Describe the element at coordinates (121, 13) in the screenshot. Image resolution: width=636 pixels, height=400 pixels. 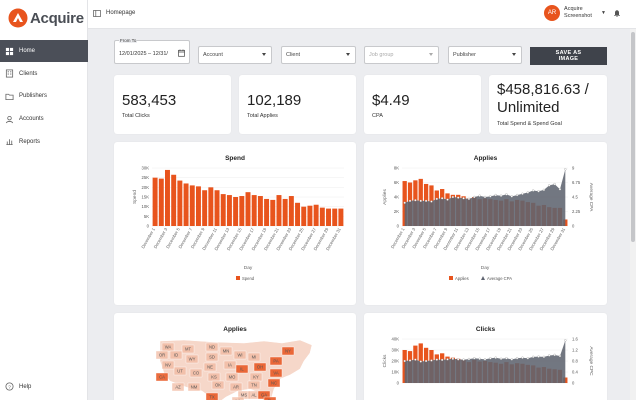
I see `page-title: Homepage` at that location.